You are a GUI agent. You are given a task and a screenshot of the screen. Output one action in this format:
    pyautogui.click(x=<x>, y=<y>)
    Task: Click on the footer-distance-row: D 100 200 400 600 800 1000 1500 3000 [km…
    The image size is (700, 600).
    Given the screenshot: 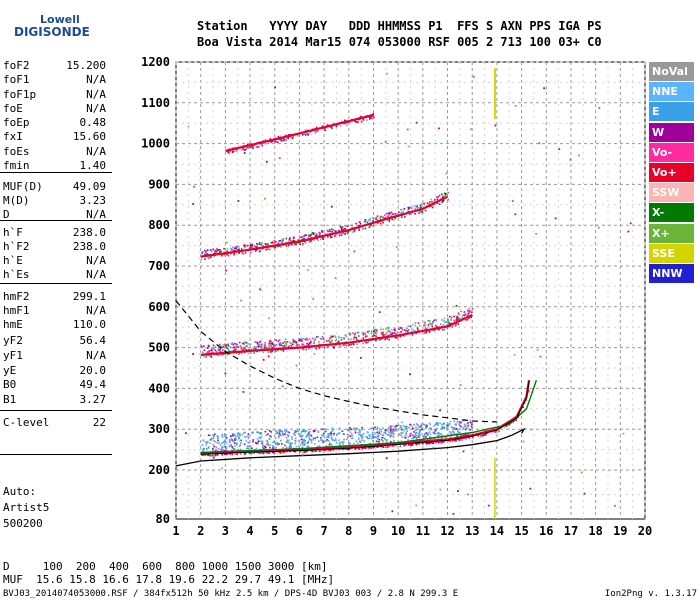 What is the action you would take?
    pyautogui.click(x=165, y=566)
    